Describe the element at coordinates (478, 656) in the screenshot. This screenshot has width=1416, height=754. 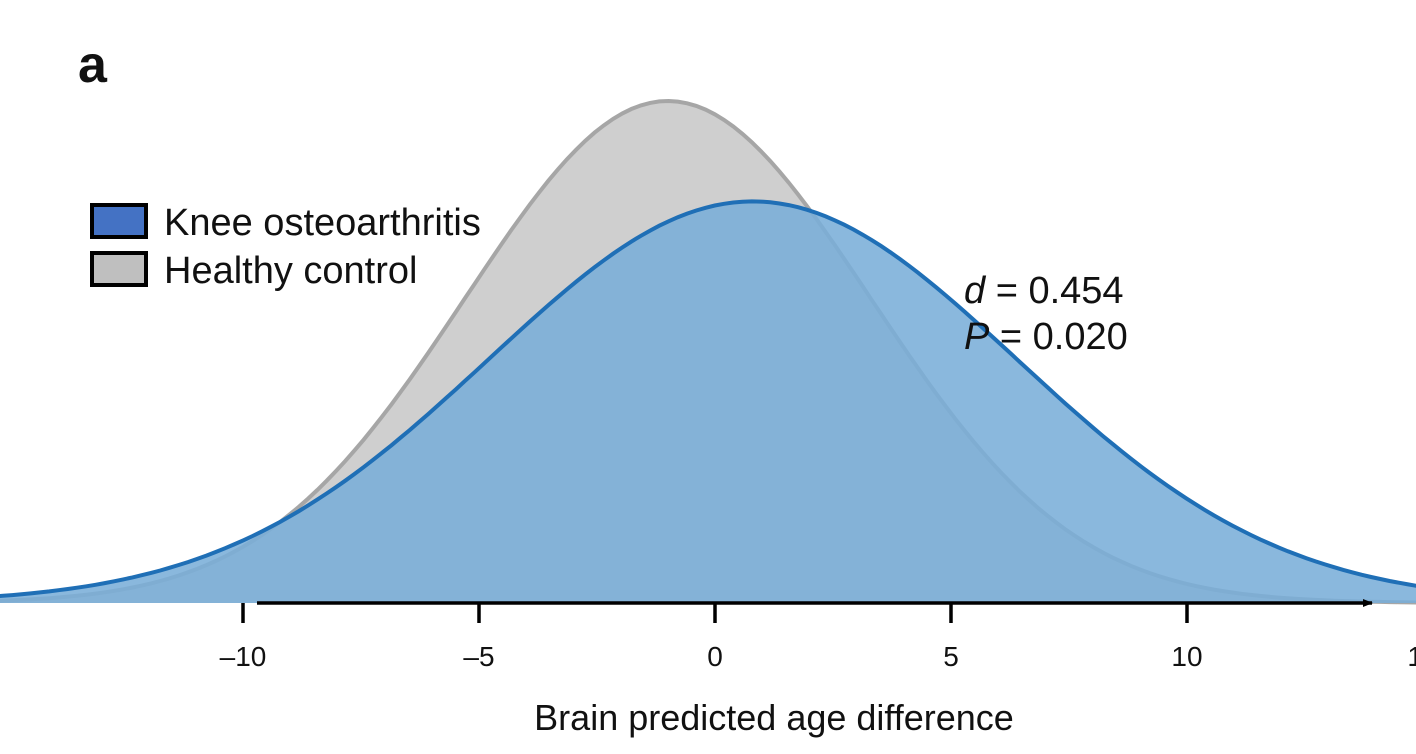
I see `x-tick-label: –5` at that location.